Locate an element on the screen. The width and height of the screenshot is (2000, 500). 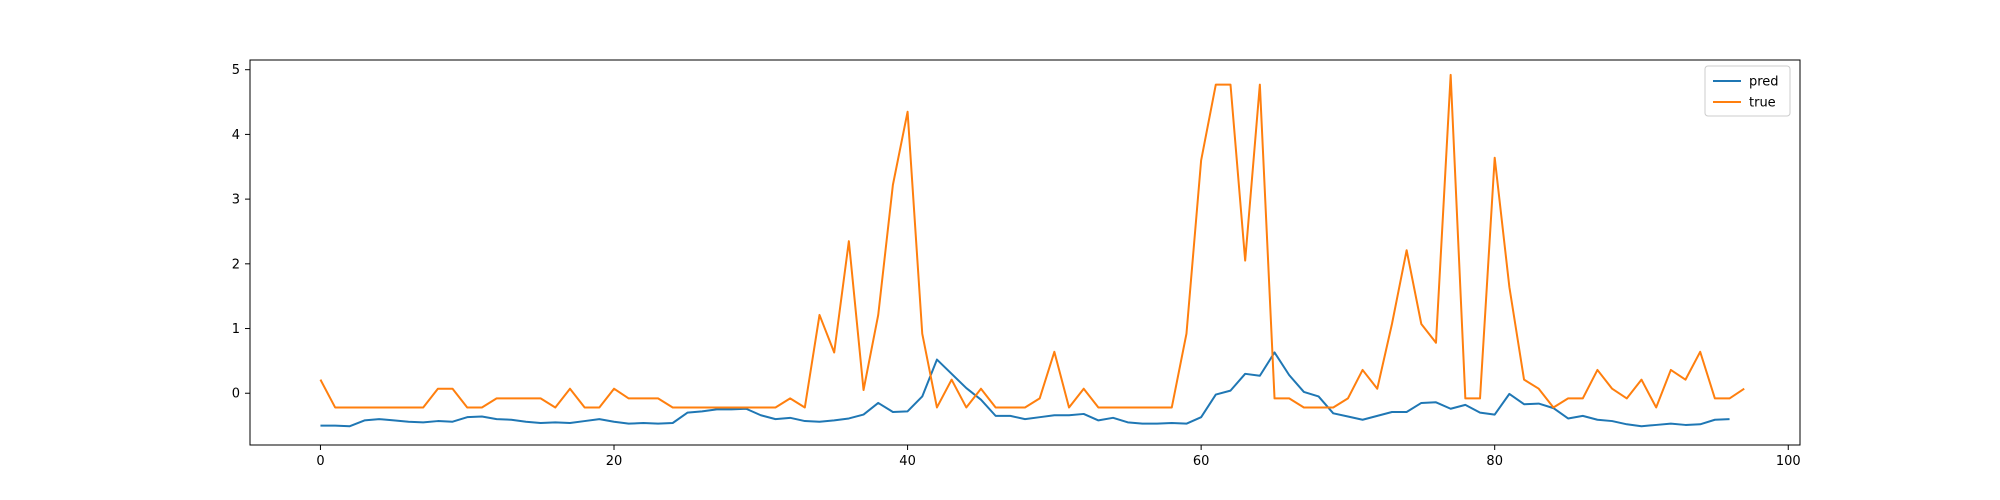
y-tick-label: 3 is located at coordinates (236, 200).